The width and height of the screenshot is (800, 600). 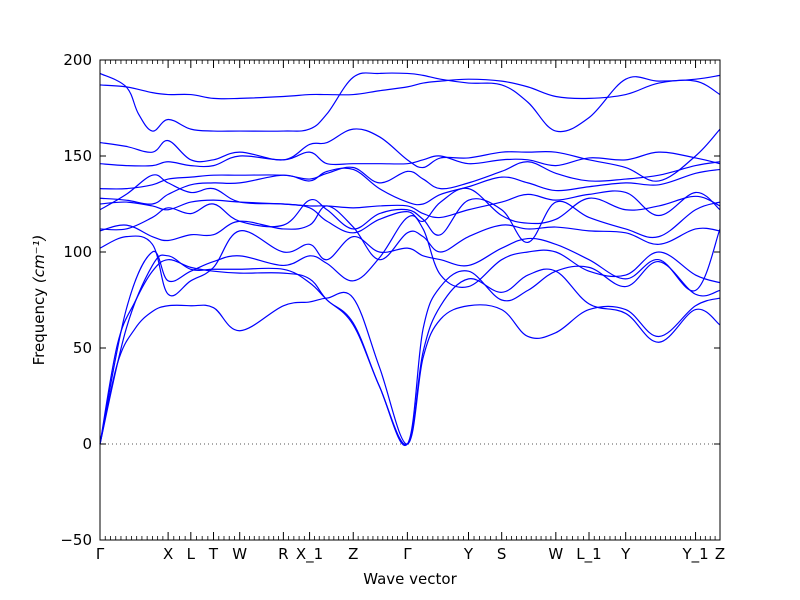 I want to click on x-tick-label: R, so click(x=283, y=554).